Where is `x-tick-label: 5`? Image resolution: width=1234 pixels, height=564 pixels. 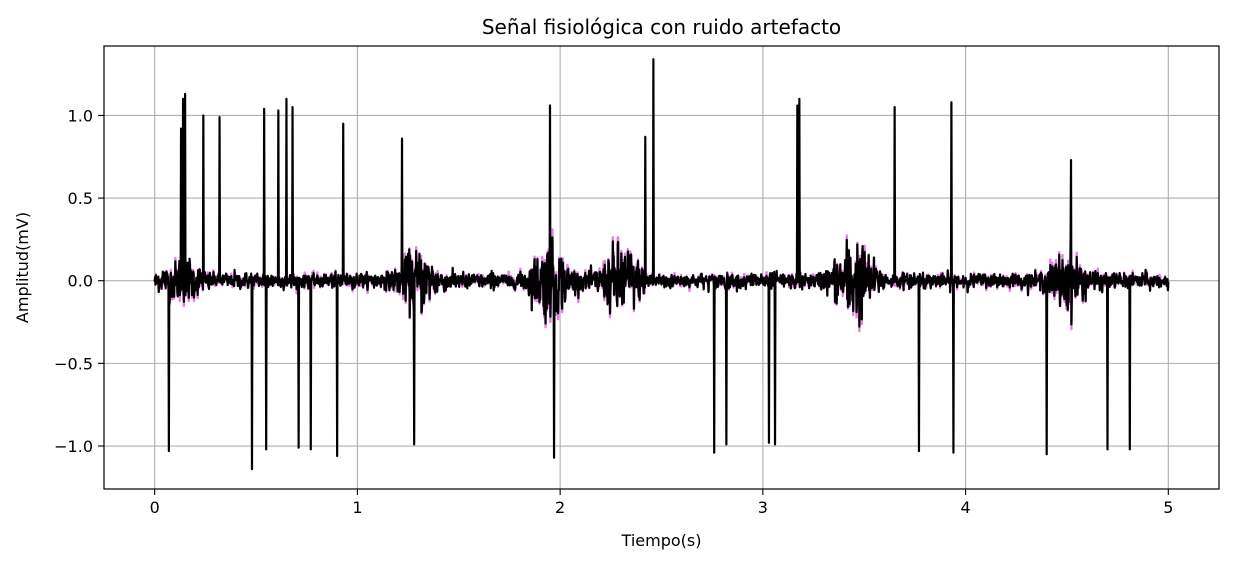 x-tick-label: 5 is located at coordinates (1168, 507).